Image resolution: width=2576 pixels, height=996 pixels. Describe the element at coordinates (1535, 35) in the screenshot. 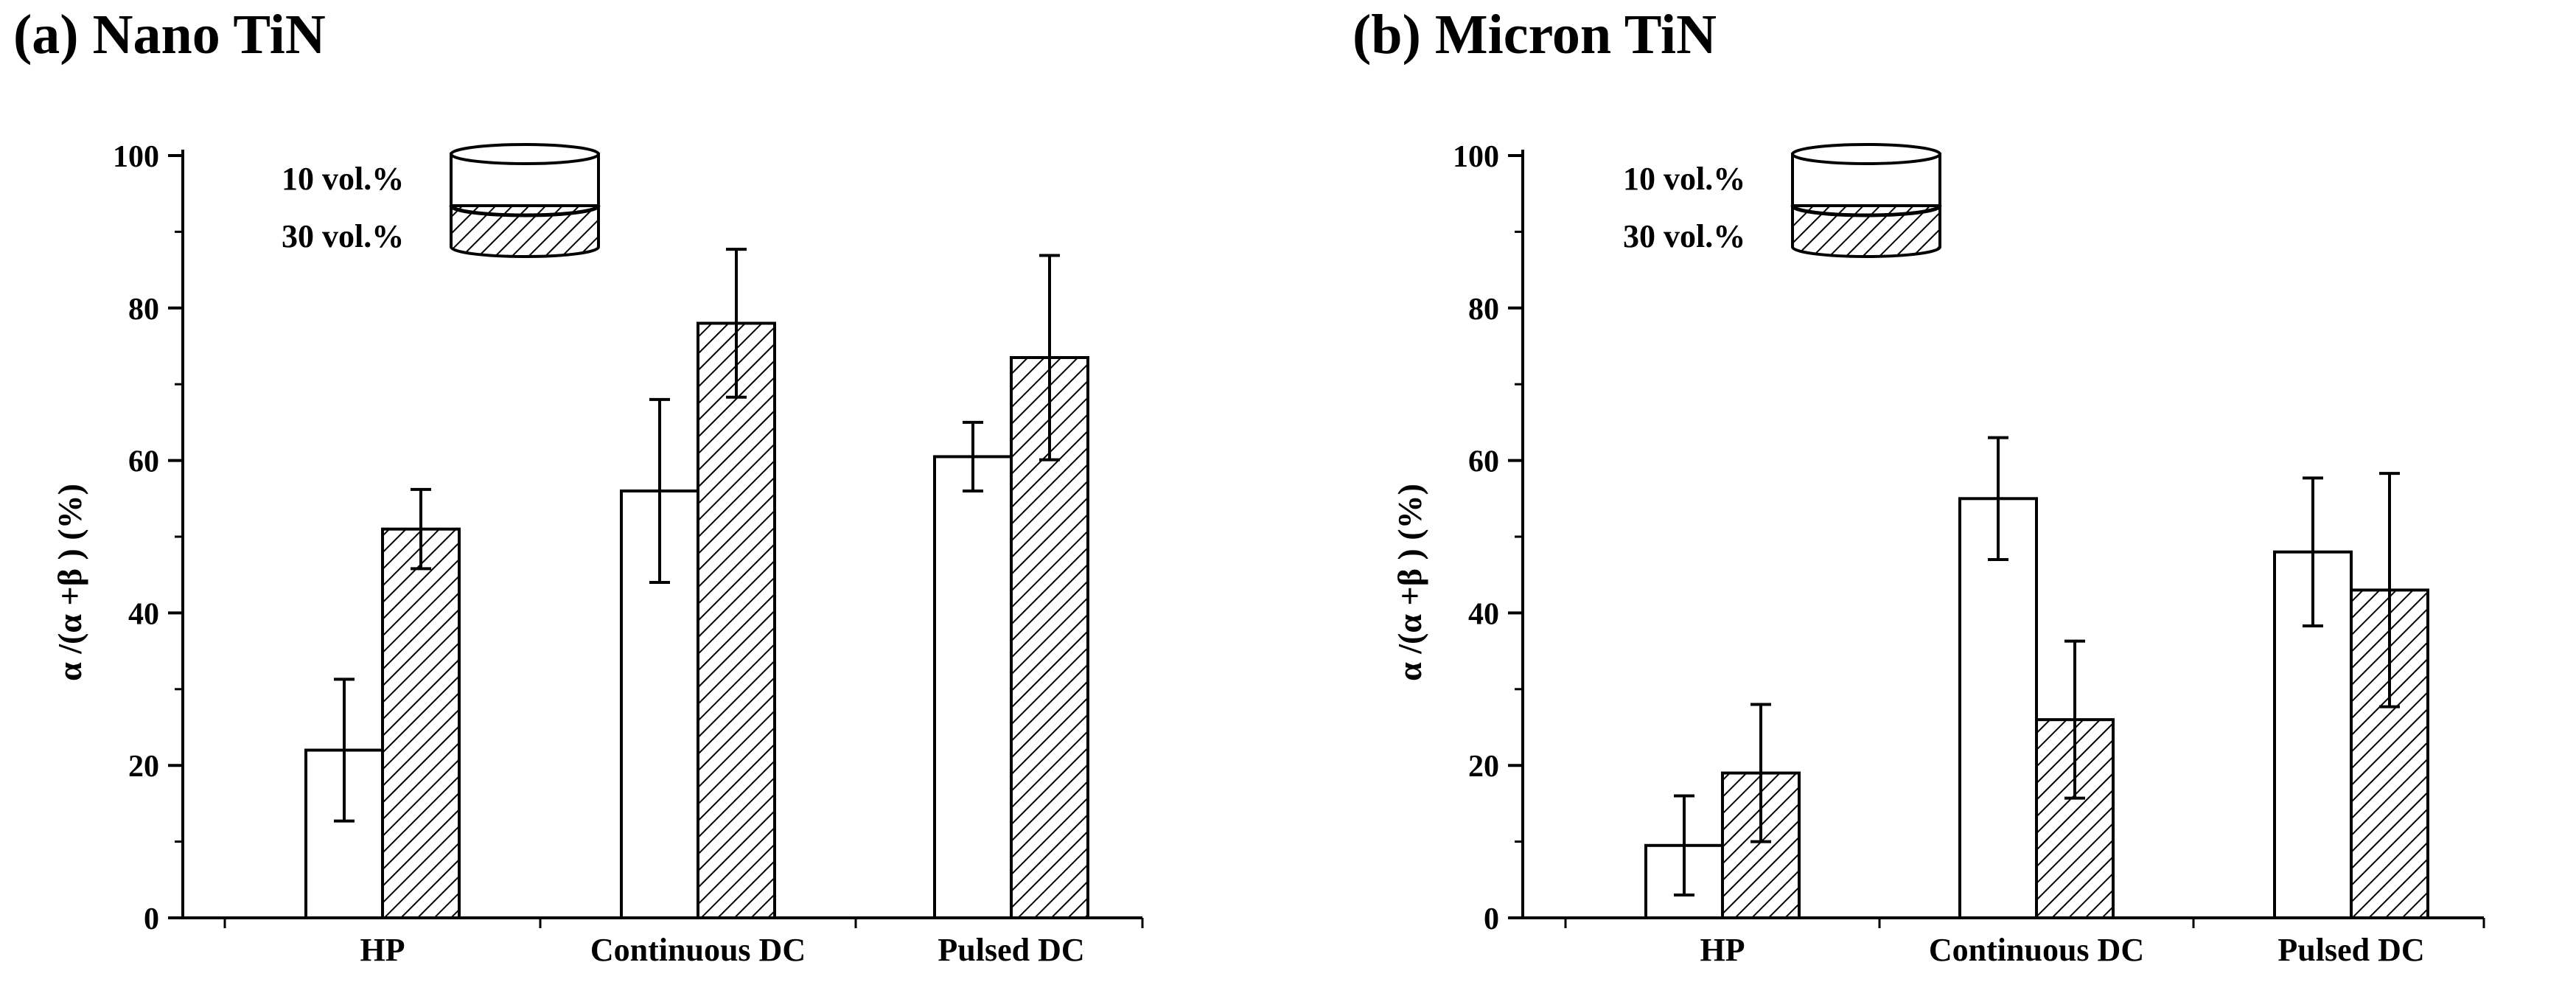

I see `panel-title: (b) Micron TiN` at that location.